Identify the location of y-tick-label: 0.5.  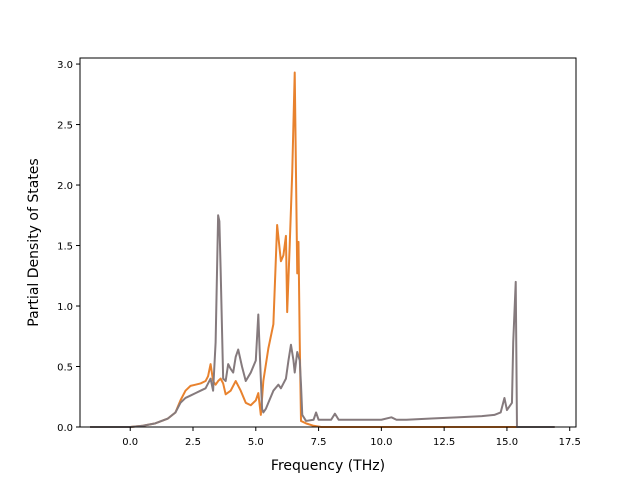
(65, 368).